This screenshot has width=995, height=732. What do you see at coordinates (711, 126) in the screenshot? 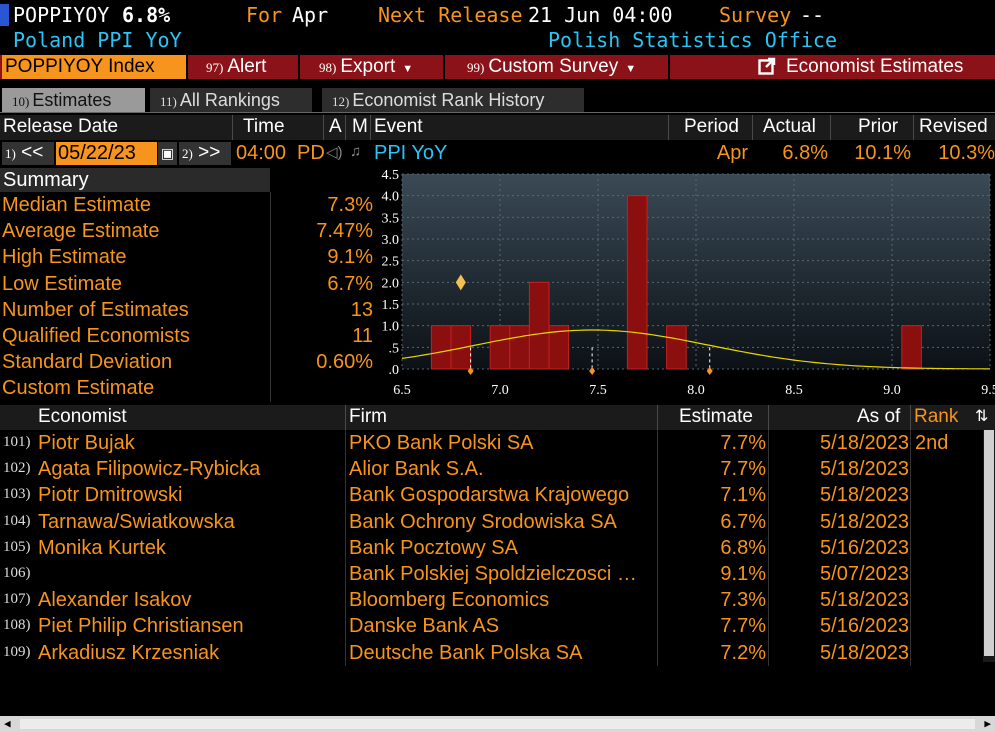
I see `period-header: Period` at bounding box center [711, 126].